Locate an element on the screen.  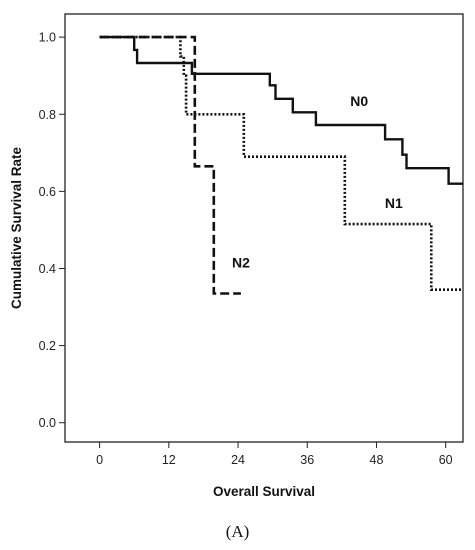
x-tick-label: 0 is located at coordinates (99, 460).